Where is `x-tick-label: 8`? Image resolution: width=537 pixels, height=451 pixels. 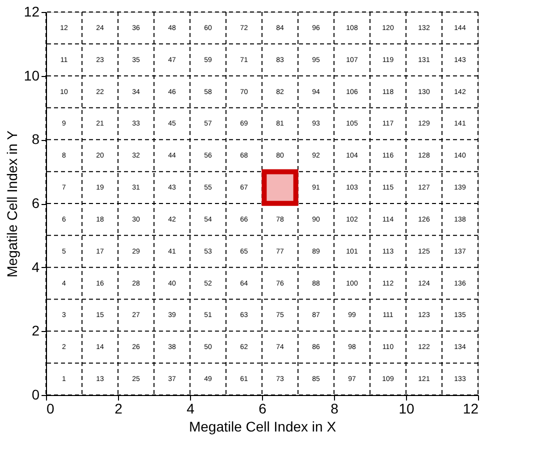 x-tick-label: 8 is located at coordinates (334, 408).